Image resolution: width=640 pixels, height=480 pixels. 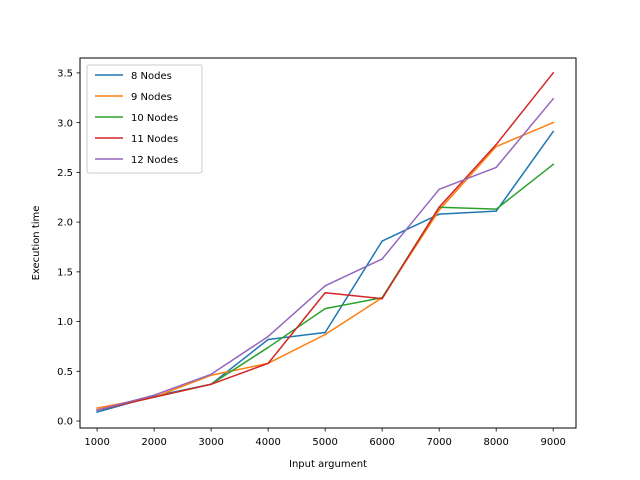 What do you see at coordinates (438, 442) in the screenshot?
I see `x-tick-label: 7000` at bounding box center [438, 442].